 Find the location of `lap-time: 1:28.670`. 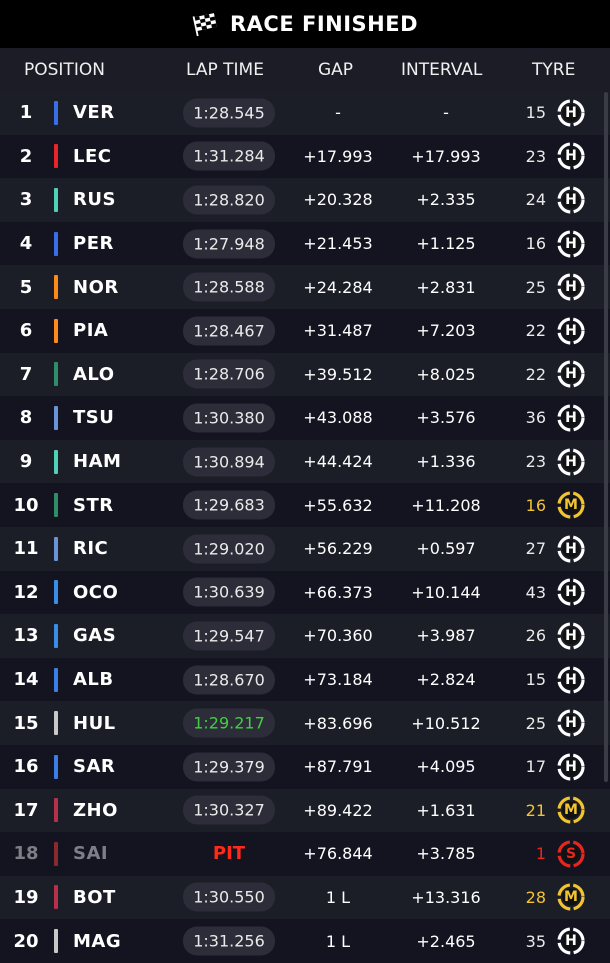

lap-time: 1:28.670 is located at coordinates (229, 680).